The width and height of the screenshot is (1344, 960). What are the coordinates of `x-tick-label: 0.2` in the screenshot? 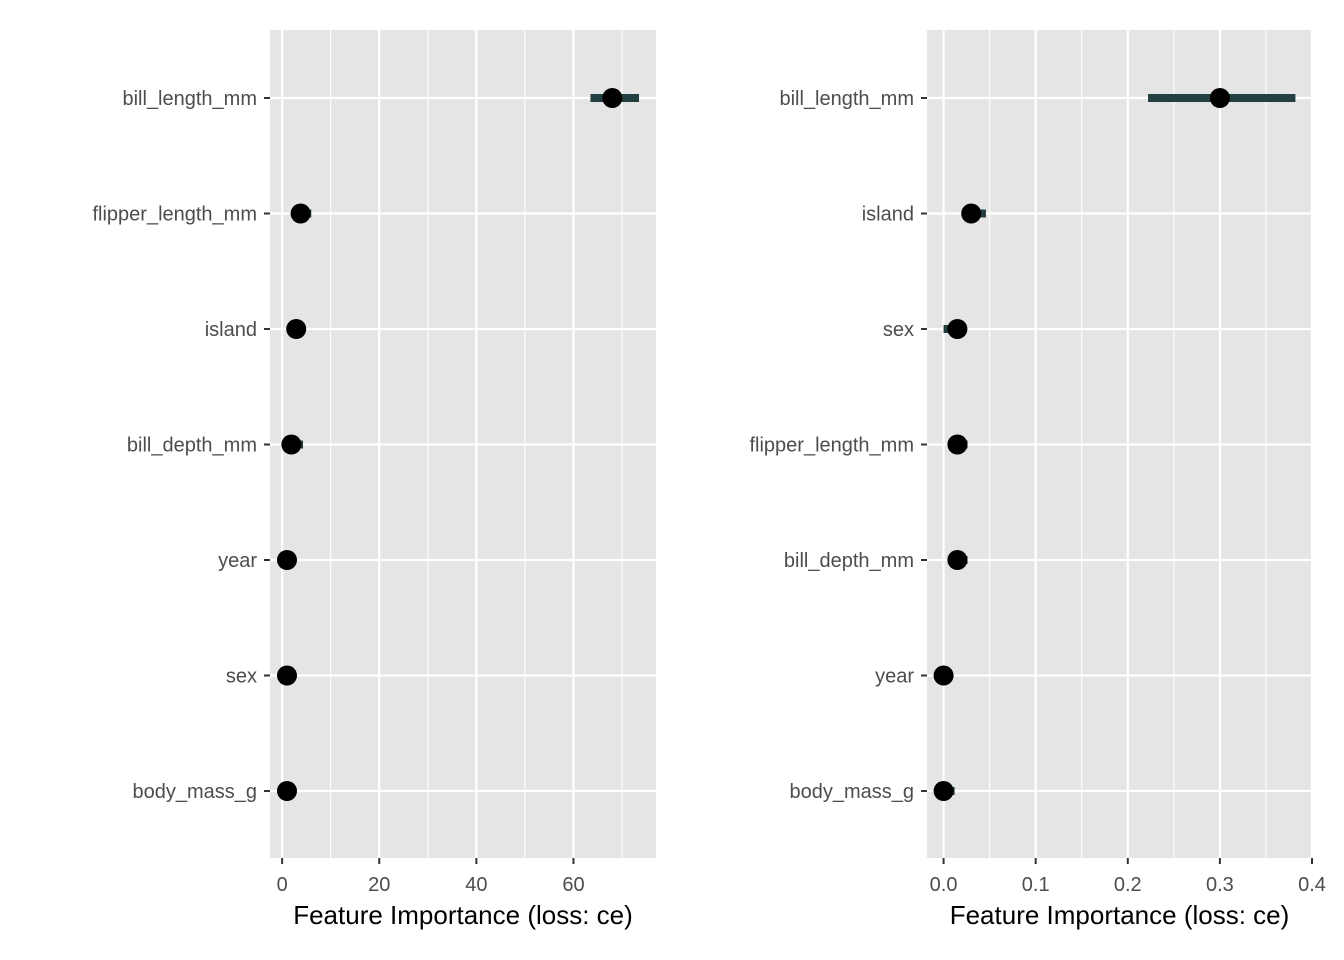 It's located at (1128, 885).